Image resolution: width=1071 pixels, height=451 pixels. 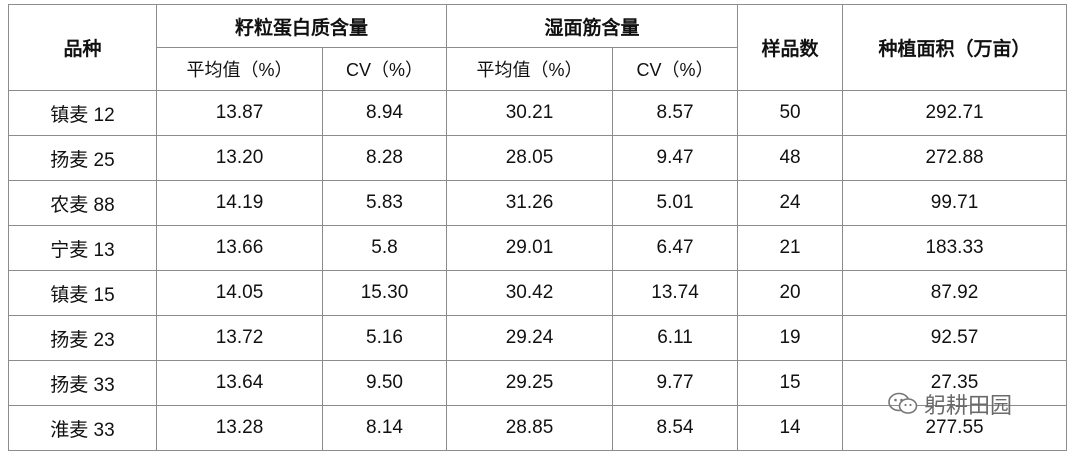 I want to click on value-cell: 13.74, so click(x=675, y=293).